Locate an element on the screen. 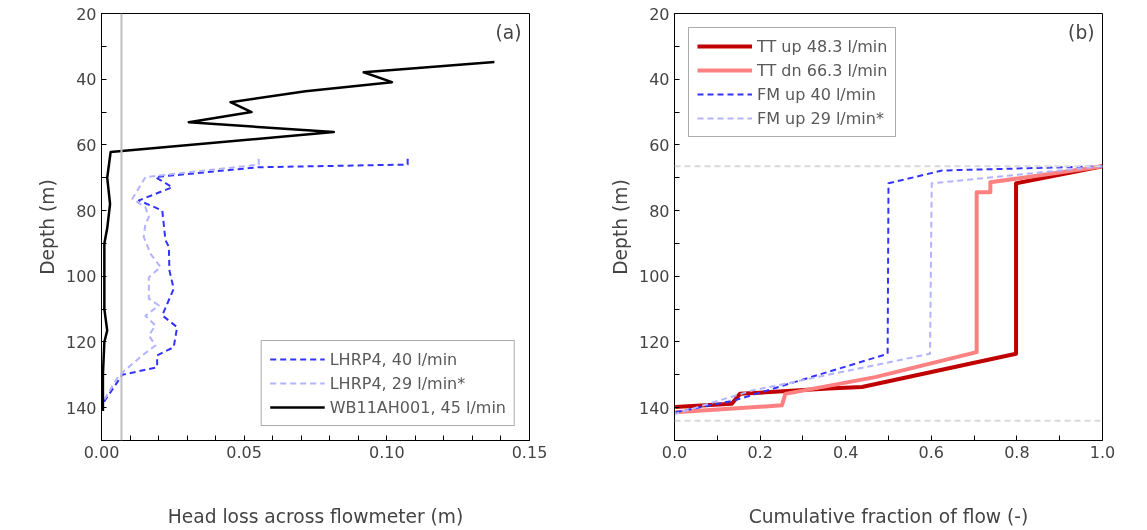 Image resolution: width=1147 pixels, height=530 pixels. x-tick-label: 1.0 is located at coordinates (1102, 452).